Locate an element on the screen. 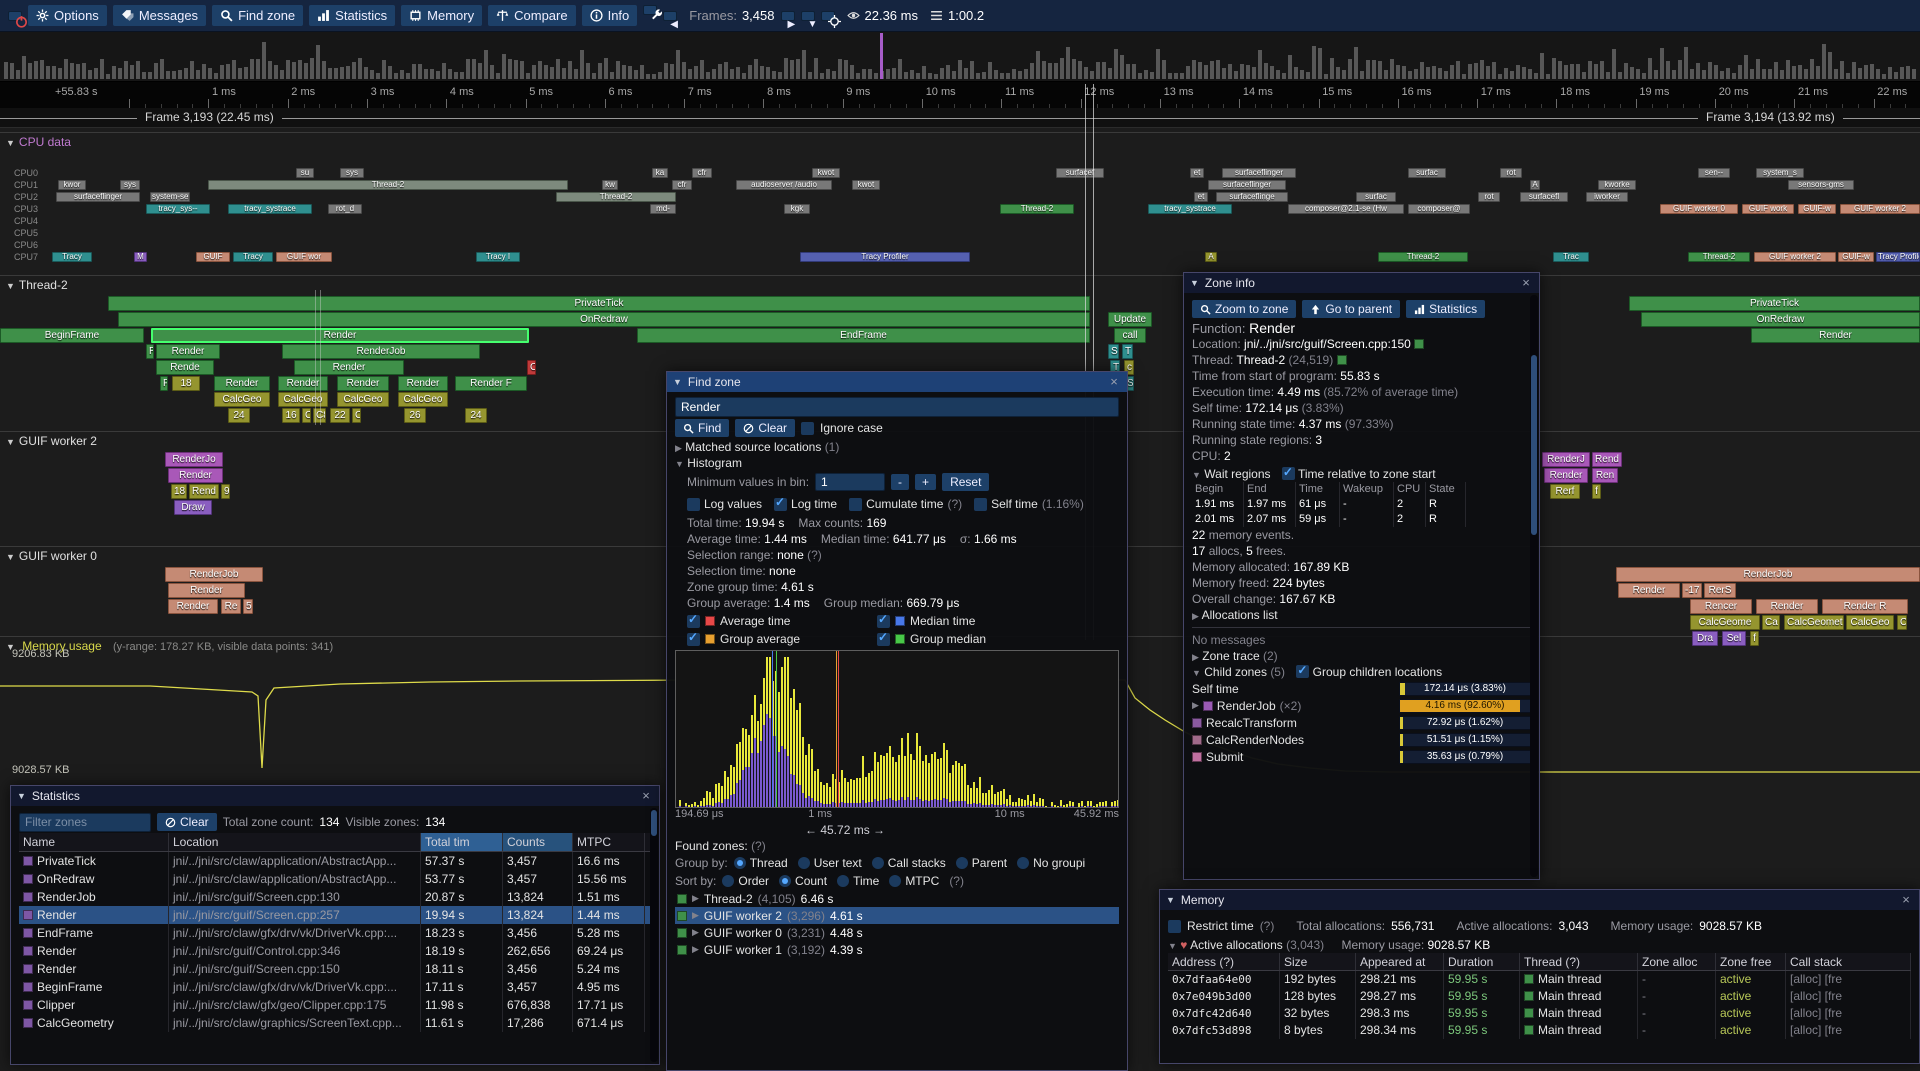  timeline-zone: 24 is located at coordinates (476, 415).